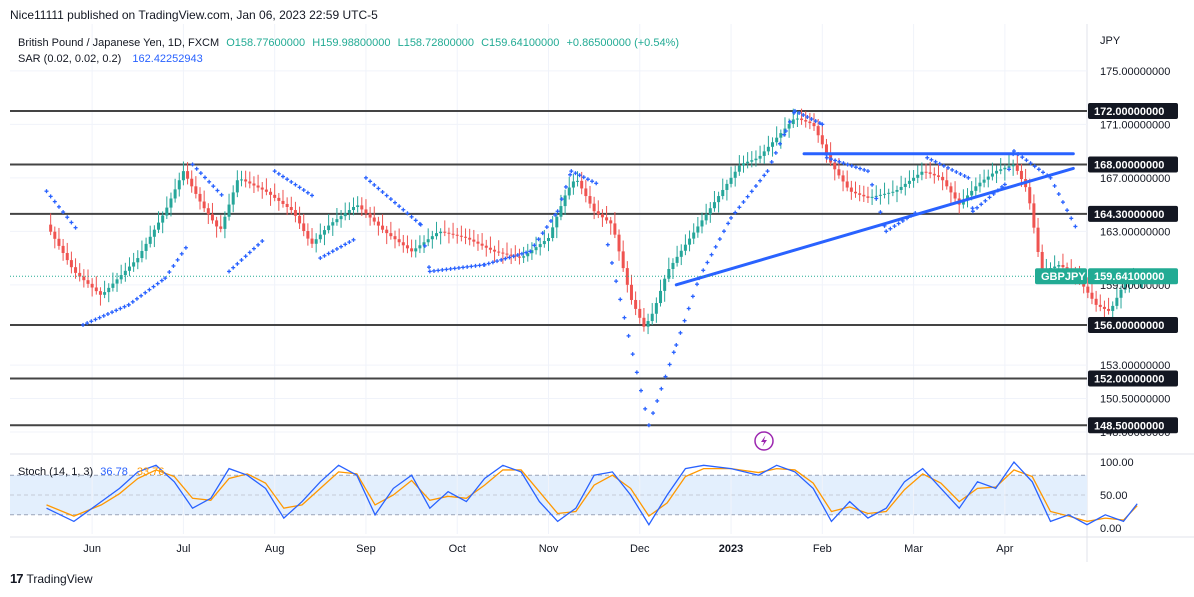 This screenshot has width=1194, height=597. I want to click on level-badge, so click(1133, 324).